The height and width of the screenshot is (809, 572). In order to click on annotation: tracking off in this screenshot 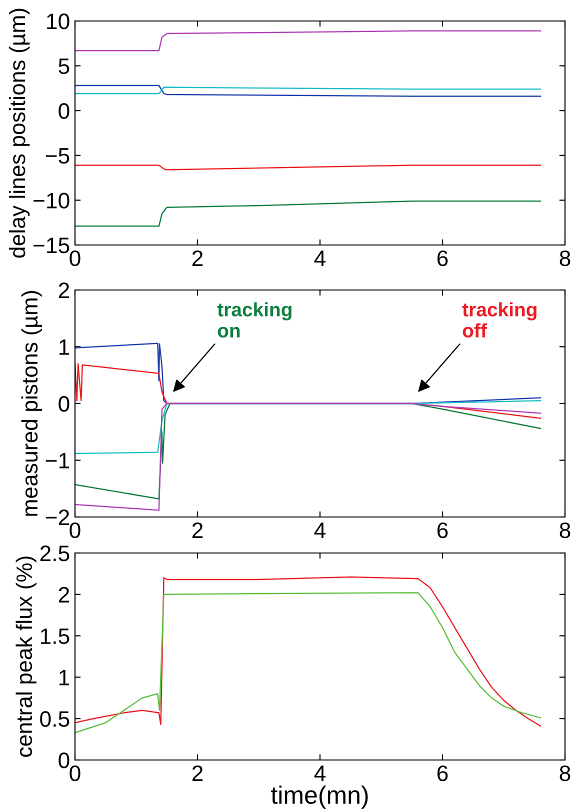, I will do `click(499, 320)`.